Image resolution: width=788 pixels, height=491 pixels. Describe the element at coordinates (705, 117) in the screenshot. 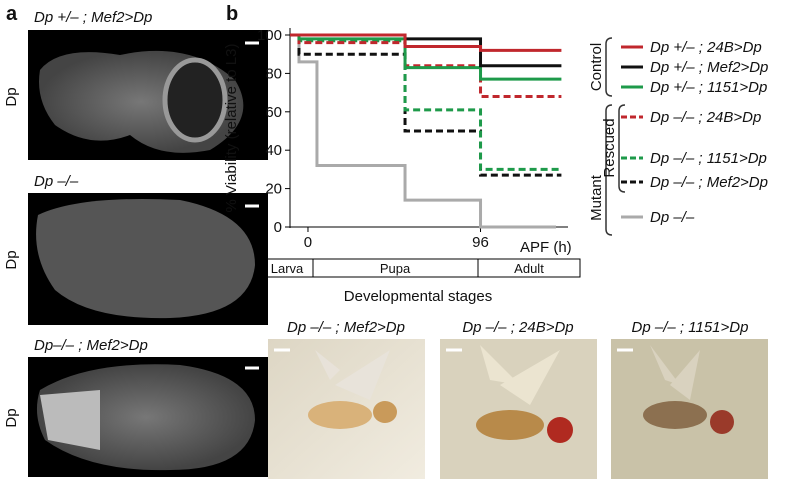

I see `legend-label: Dp –/– ; 24B>Dp` at that location.